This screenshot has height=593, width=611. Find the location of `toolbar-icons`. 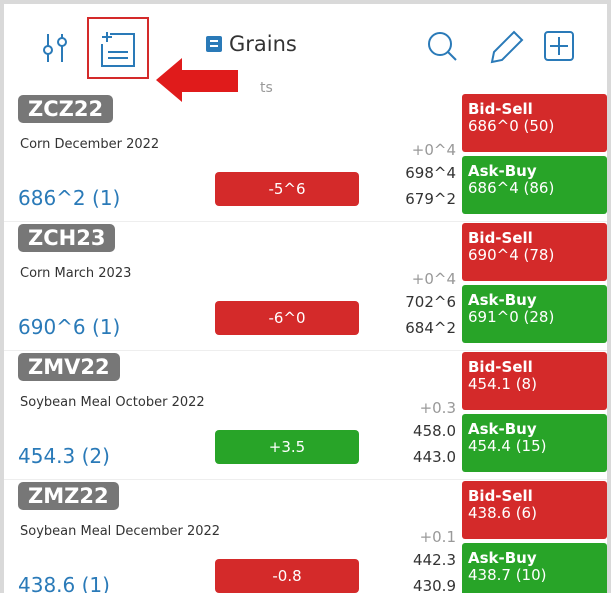

toolbar-icons is located at coordinates (308, 59).